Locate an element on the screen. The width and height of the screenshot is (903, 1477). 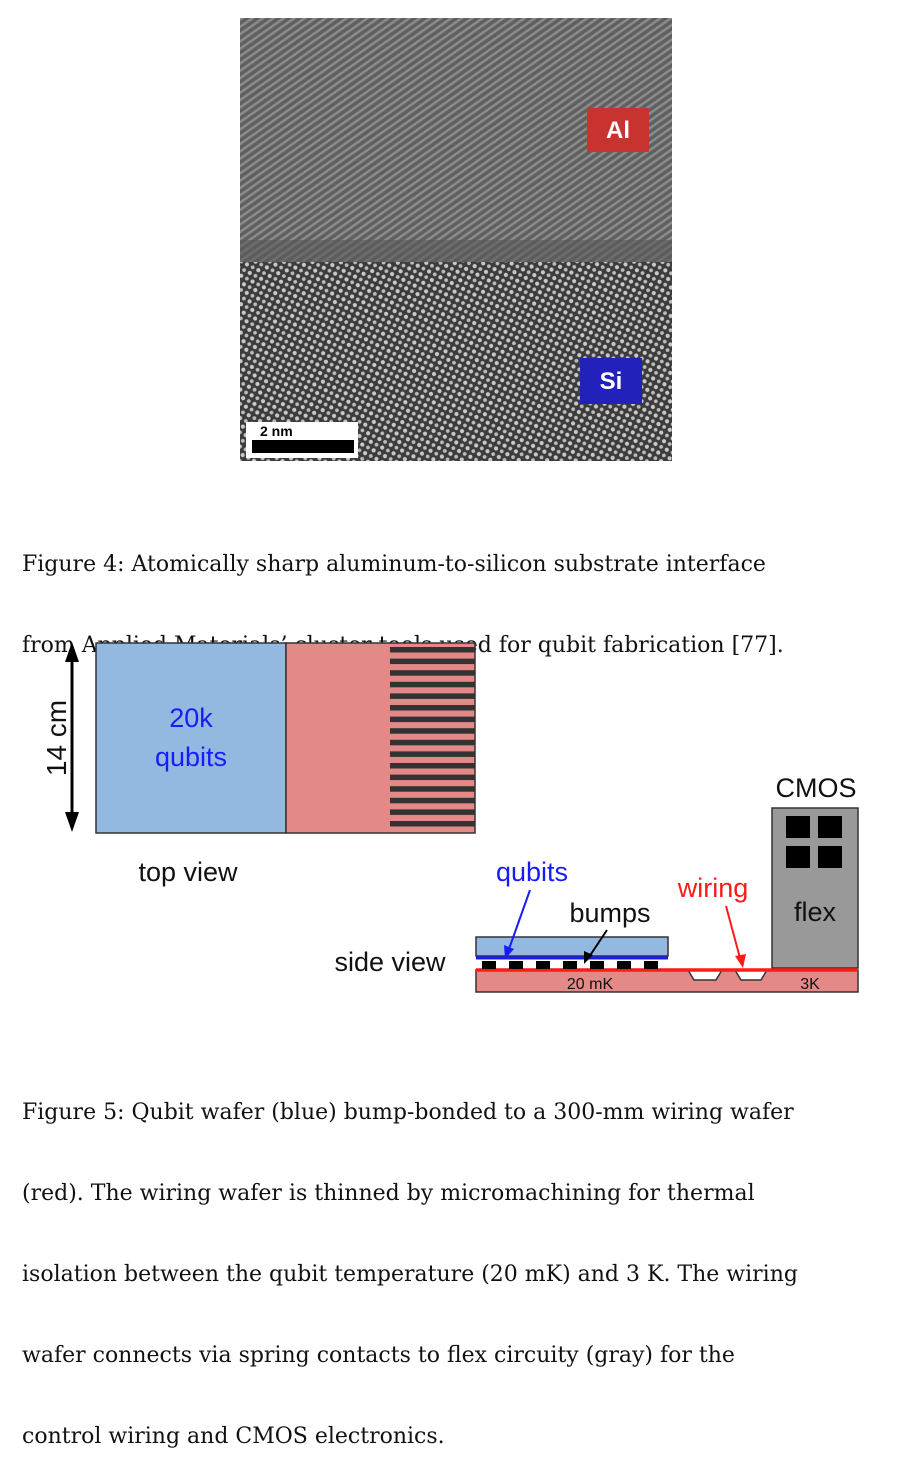
side-view-label: side view is located at coordinates (390, 962).